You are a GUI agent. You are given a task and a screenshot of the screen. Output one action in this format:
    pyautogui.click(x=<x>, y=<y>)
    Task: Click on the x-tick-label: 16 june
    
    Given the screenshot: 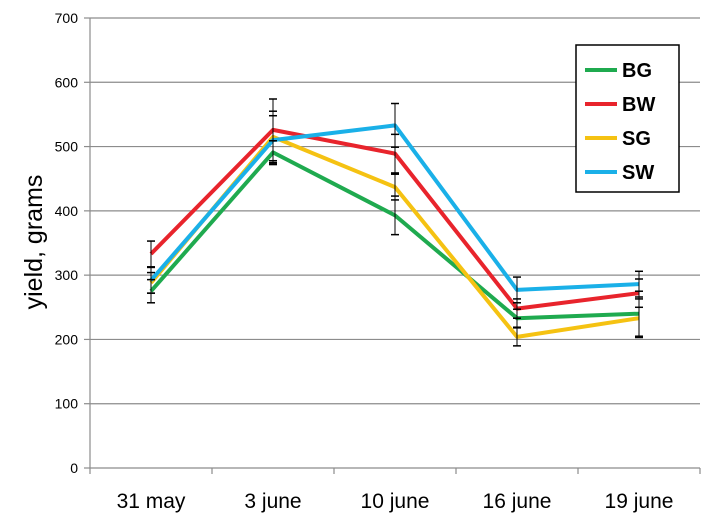 What is the action you would take?
    pyautogui.click(x=517, y=501)
    